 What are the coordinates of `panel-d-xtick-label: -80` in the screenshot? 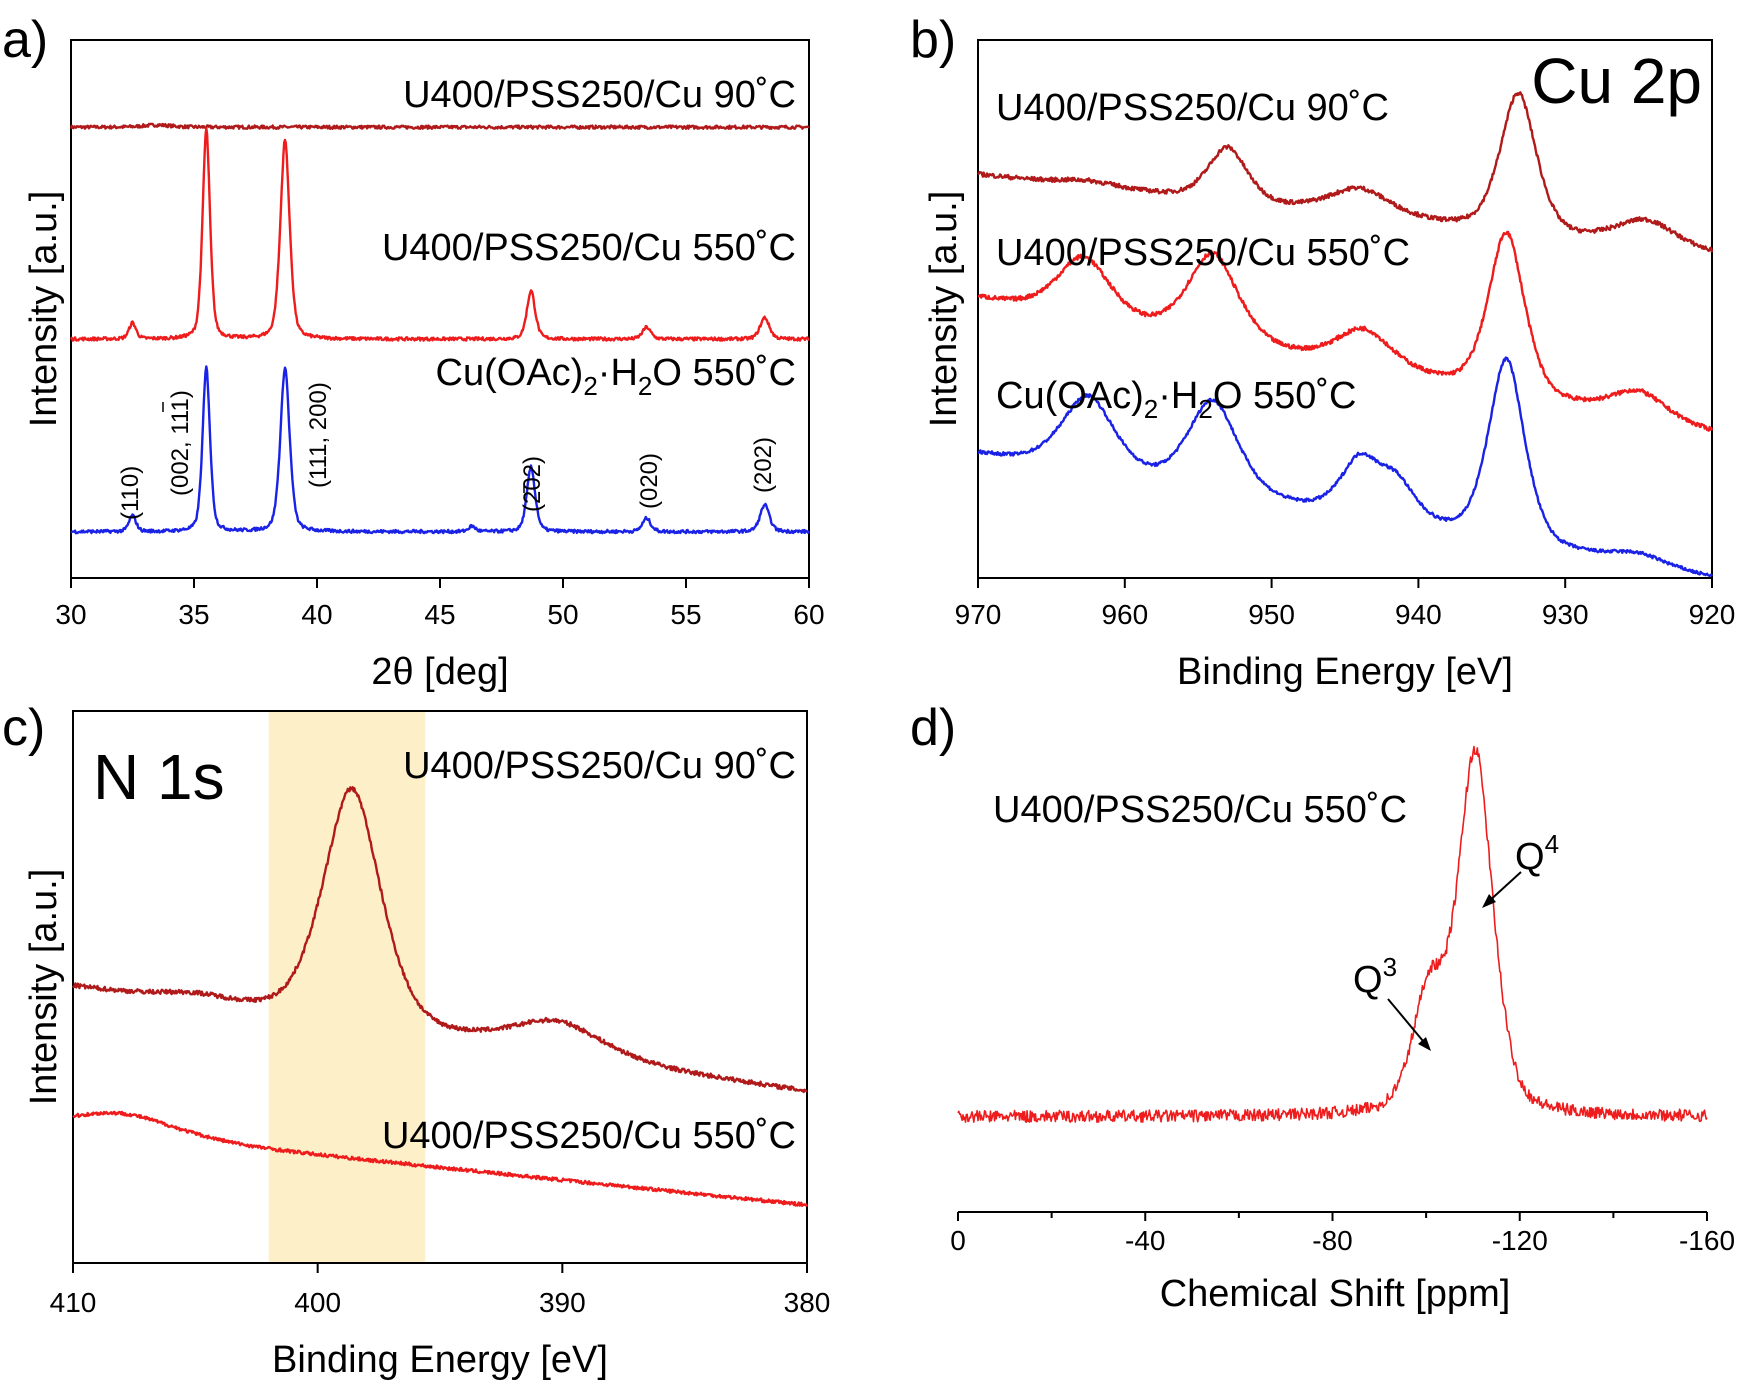 It's located at (1332, 1240).